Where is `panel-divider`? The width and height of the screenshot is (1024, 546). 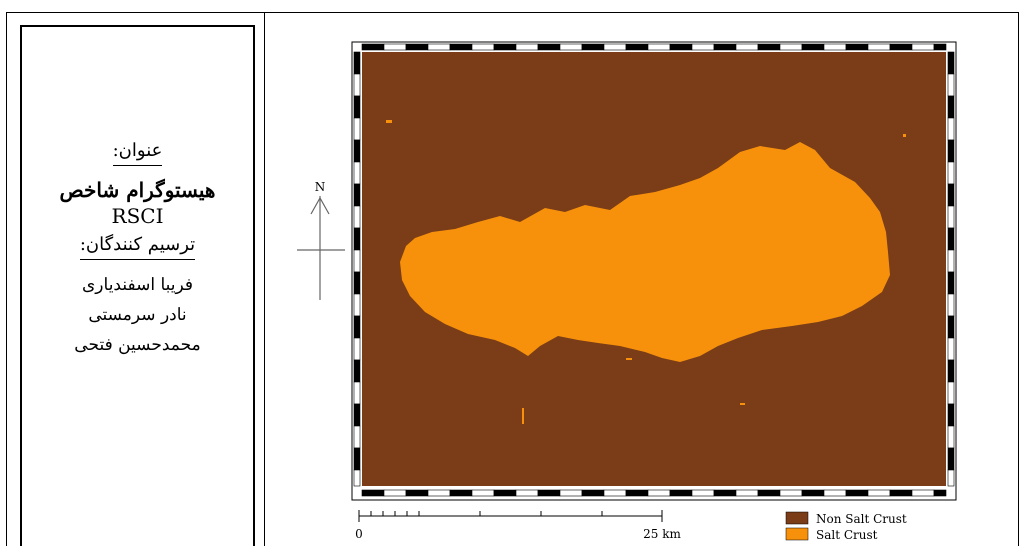
panel-divider is located at coordinates (264, 279).